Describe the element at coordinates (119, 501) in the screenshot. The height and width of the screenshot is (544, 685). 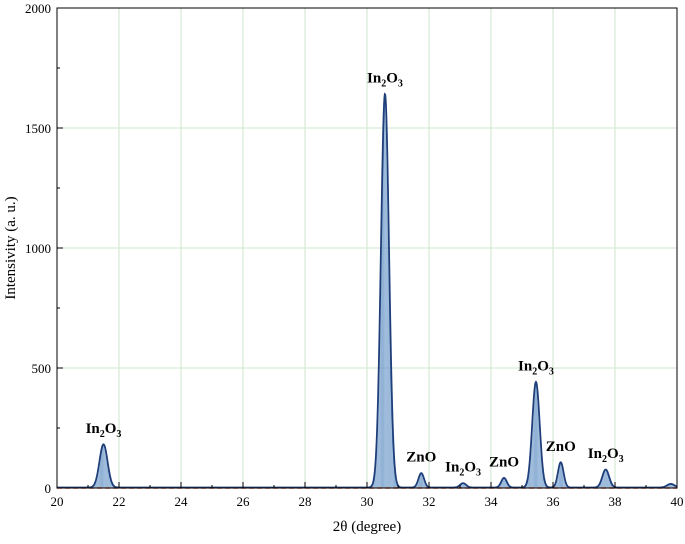
I see `x-tick-label: 22` at that location.